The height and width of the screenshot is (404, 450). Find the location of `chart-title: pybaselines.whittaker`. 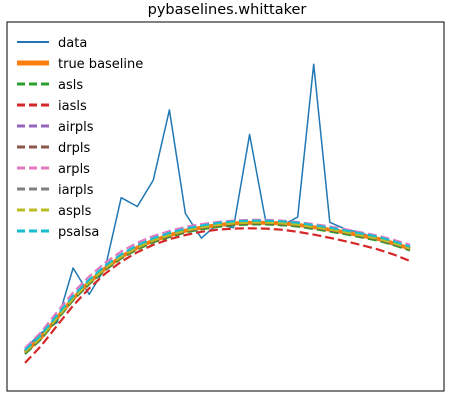

chart-title: pybaselines.whittaker is located at coordinates (227, 10).